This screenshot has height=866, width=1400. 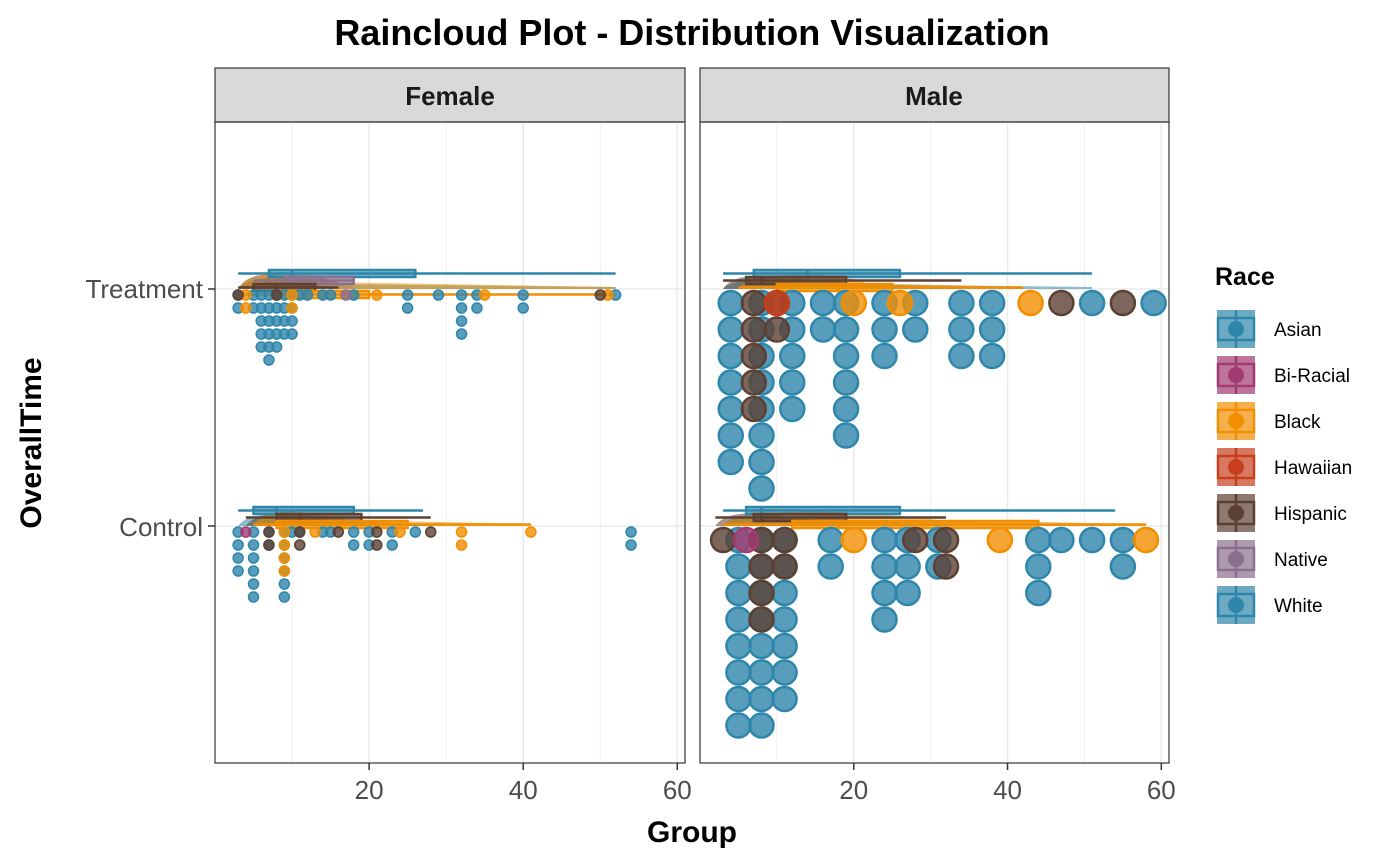 What do you see at coordinates (346, 295) in the screenshot?
I see `dot-female-treatment-native` at bounding box center [346, 295].